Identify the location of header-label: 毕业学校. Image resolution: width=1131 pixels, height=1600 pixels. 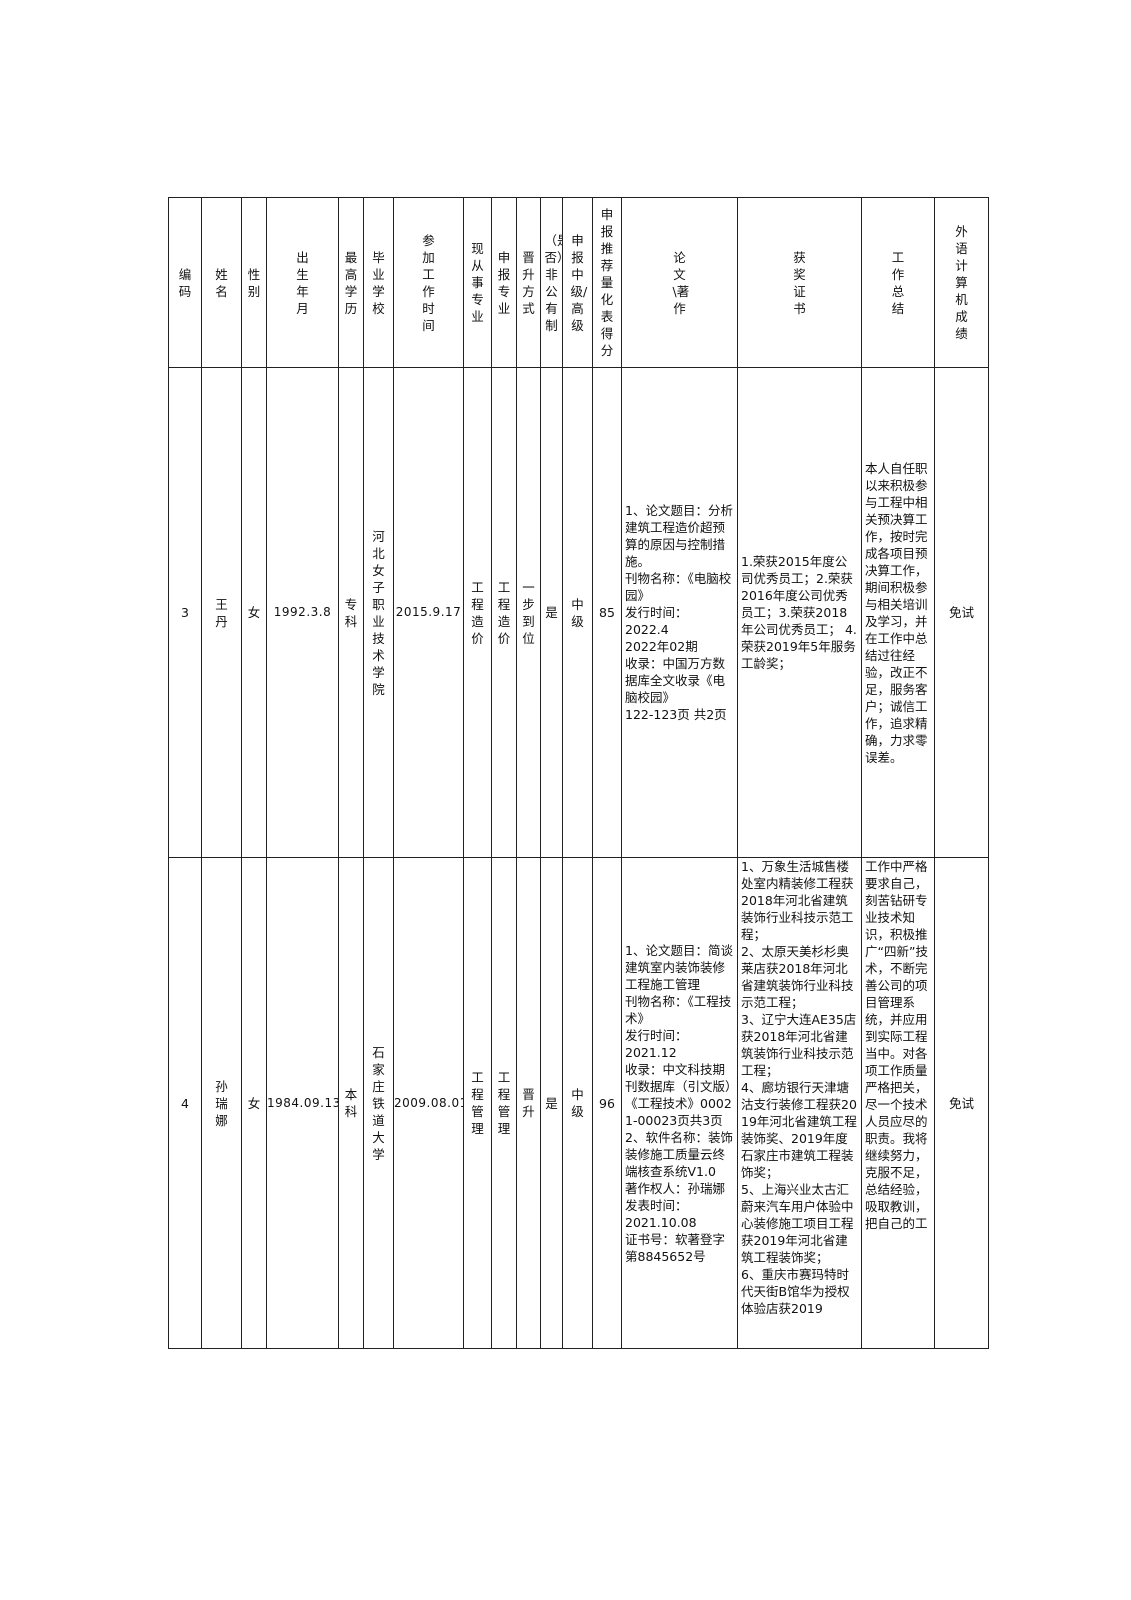
(378, 282).